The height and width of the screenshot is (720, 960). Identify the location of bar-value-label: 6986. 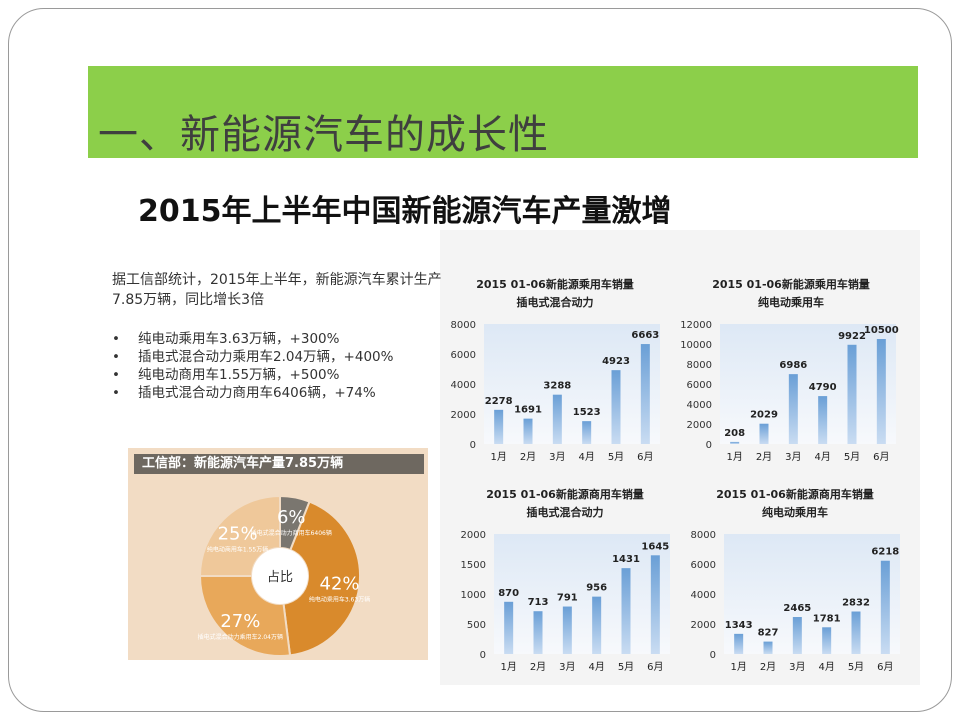
(793, 365).